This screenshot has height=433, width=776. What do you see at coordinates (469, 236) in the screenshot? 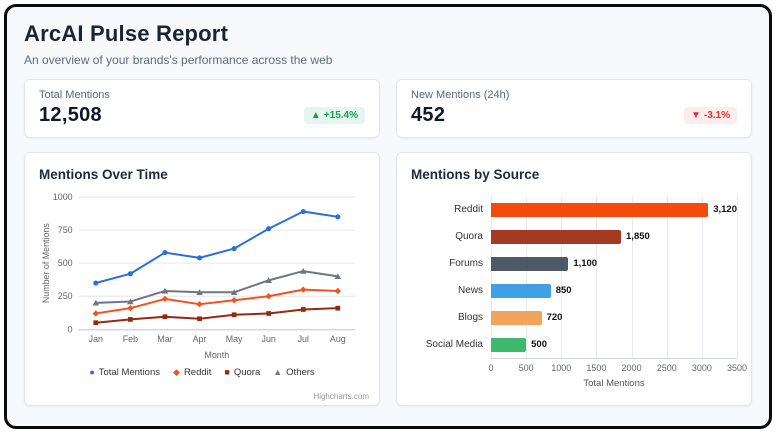
I see `bar-category-label: Quora` at bounding box center [469, 236].